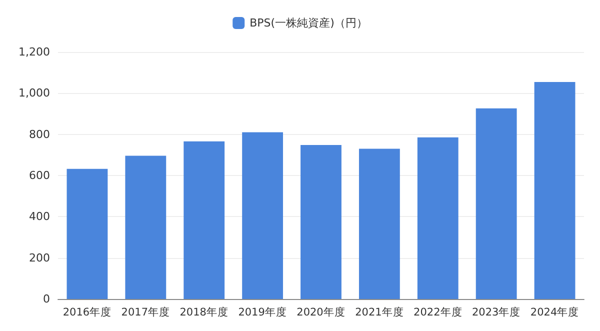 The width and height of the screenshot is (600, 331). Describe the element at coordinates (555, 312) in the screenshot. I see `x-tick-label: 2024年度` at that location.